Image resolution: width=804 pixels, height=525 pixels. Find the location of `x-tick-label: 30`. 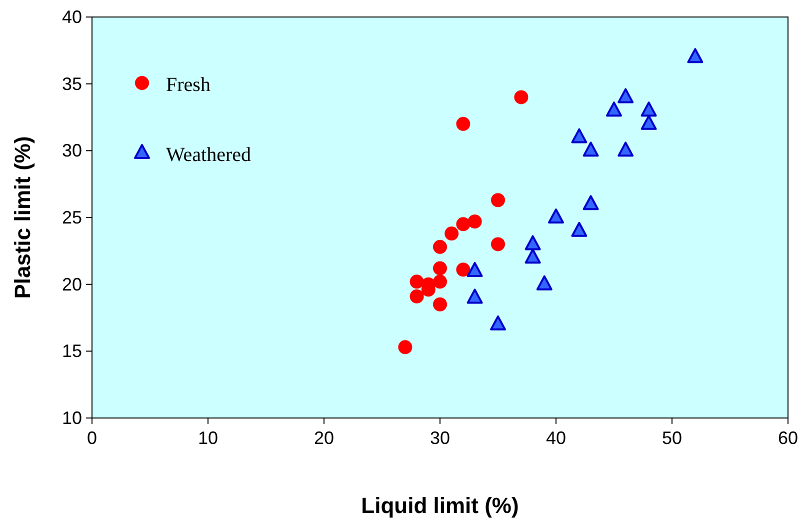

x-tick-label: 30 is located at coordinates (440, 438).